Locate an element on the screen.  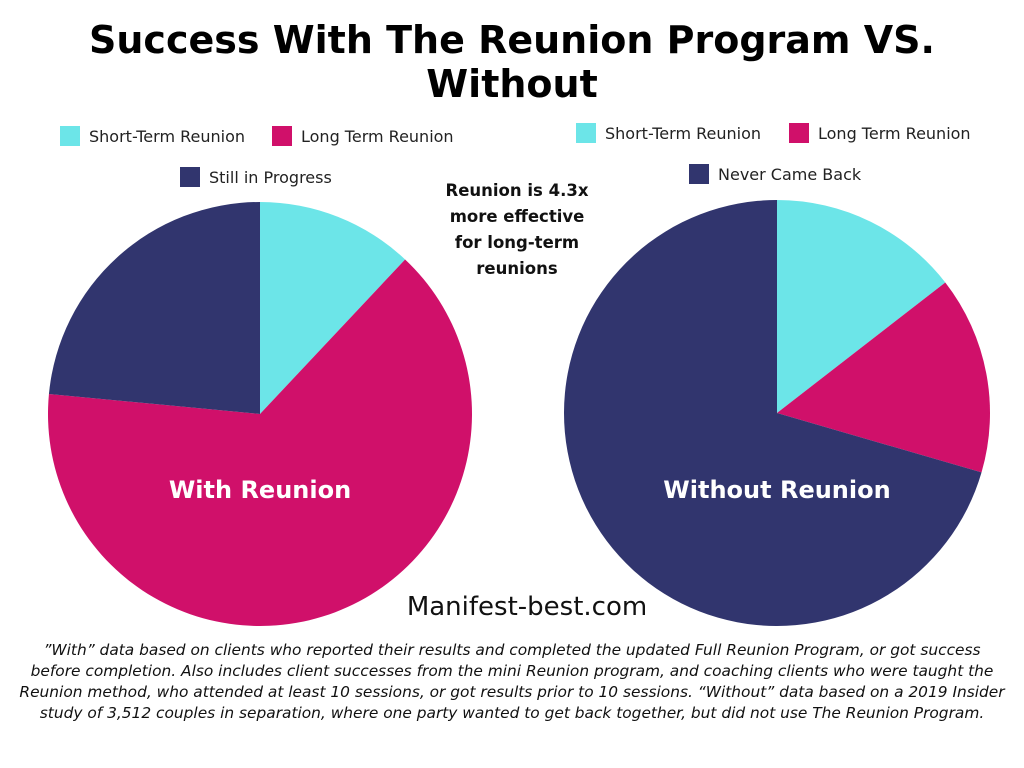
legend-left-short-term-label: Short-Term Reunion is located at coordinates (167, 136).